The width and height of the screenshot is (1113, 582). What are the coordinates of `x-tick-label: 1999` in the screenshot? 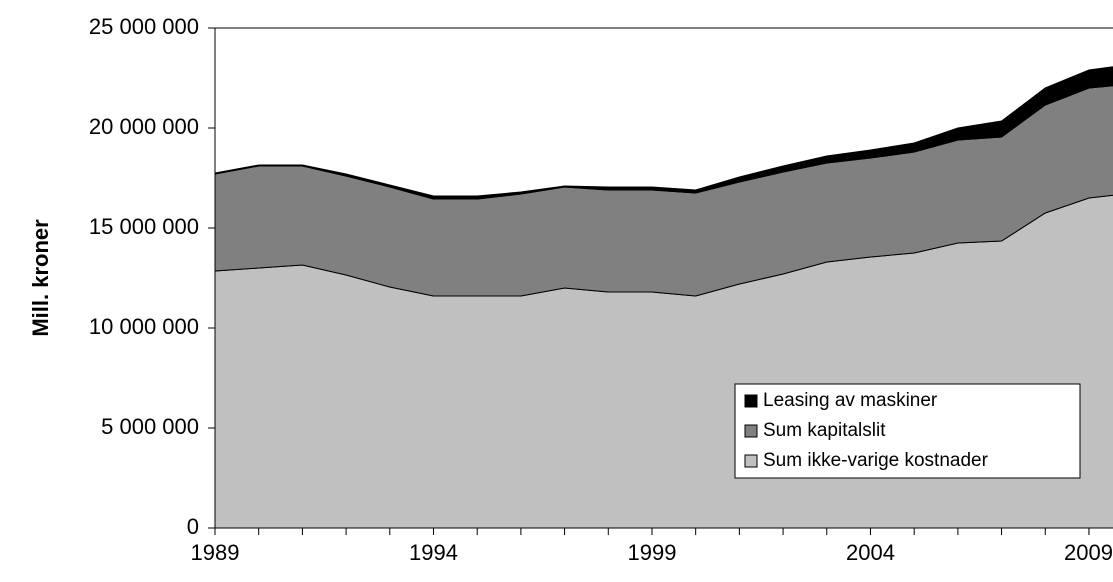 It's located at (652, 552).